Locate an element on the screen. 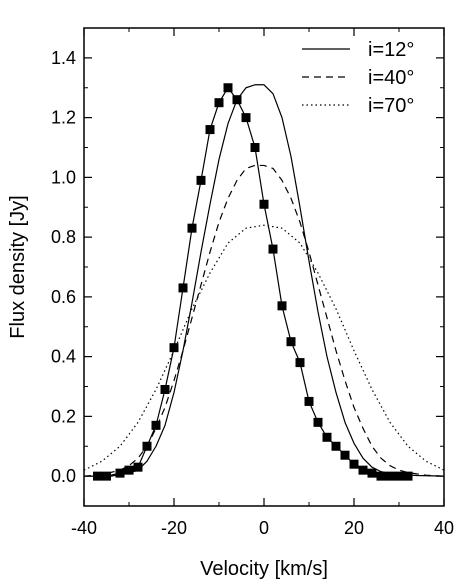  y-tick-label: 0.6 is located at coordinates (63, 297).